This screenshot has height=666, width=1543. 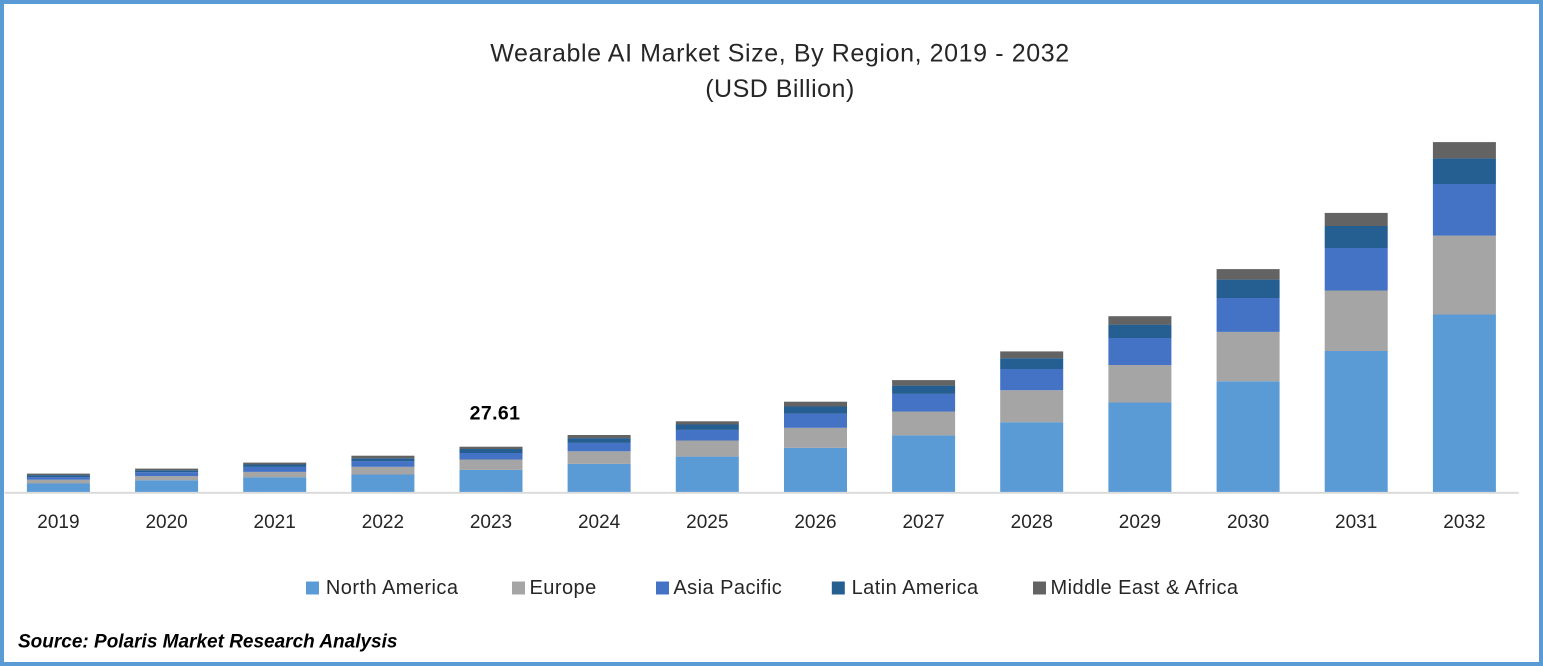 What do you see at coordinates (599, 522) in the screenshot?
I see `svg-text: 2024` at bounding box center [599, 522].